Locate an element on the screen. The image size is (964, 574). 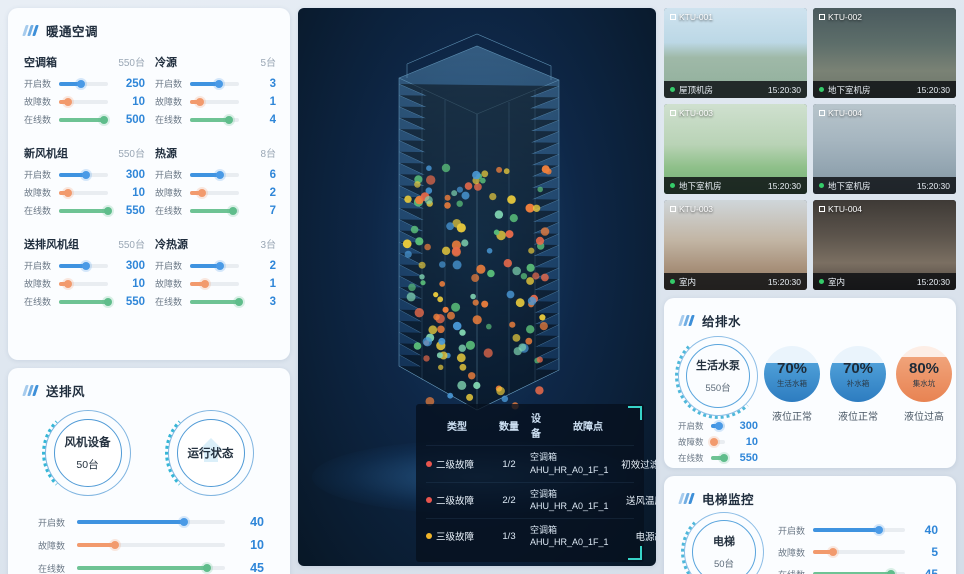
slider-row: 开启数 6 is located at coordinates (215, 174).